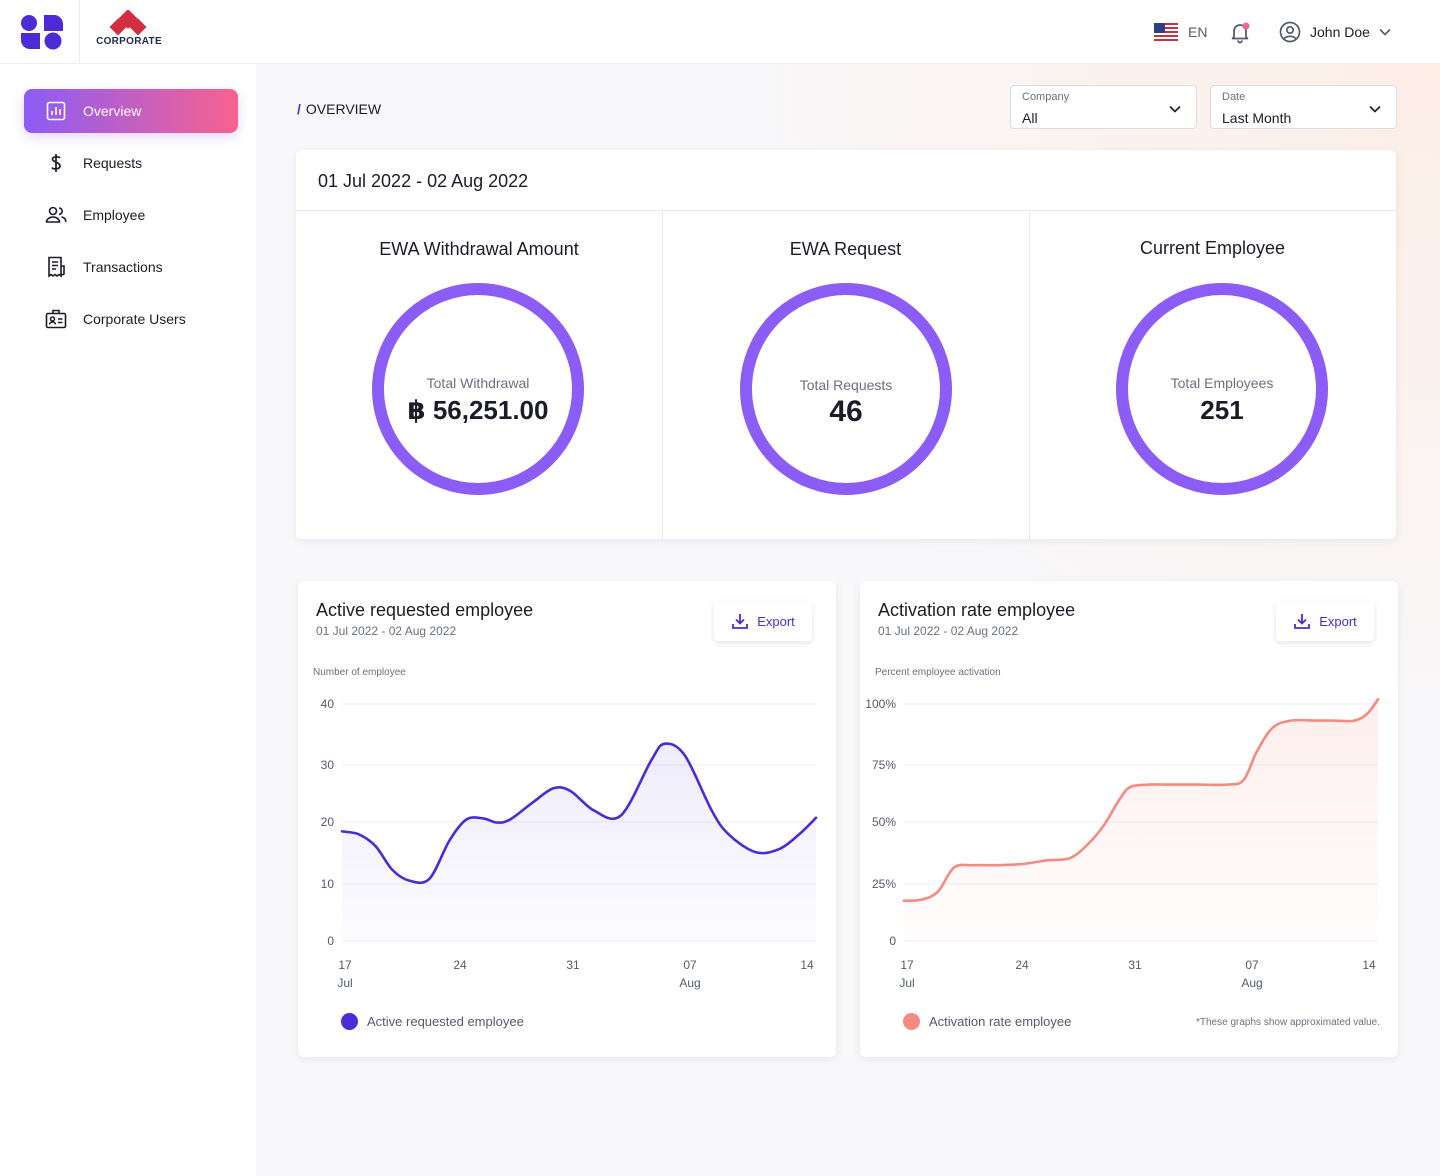 The image size is (1440, 1176). I want to click on stat-label: Total Requests, so click(846, 385).